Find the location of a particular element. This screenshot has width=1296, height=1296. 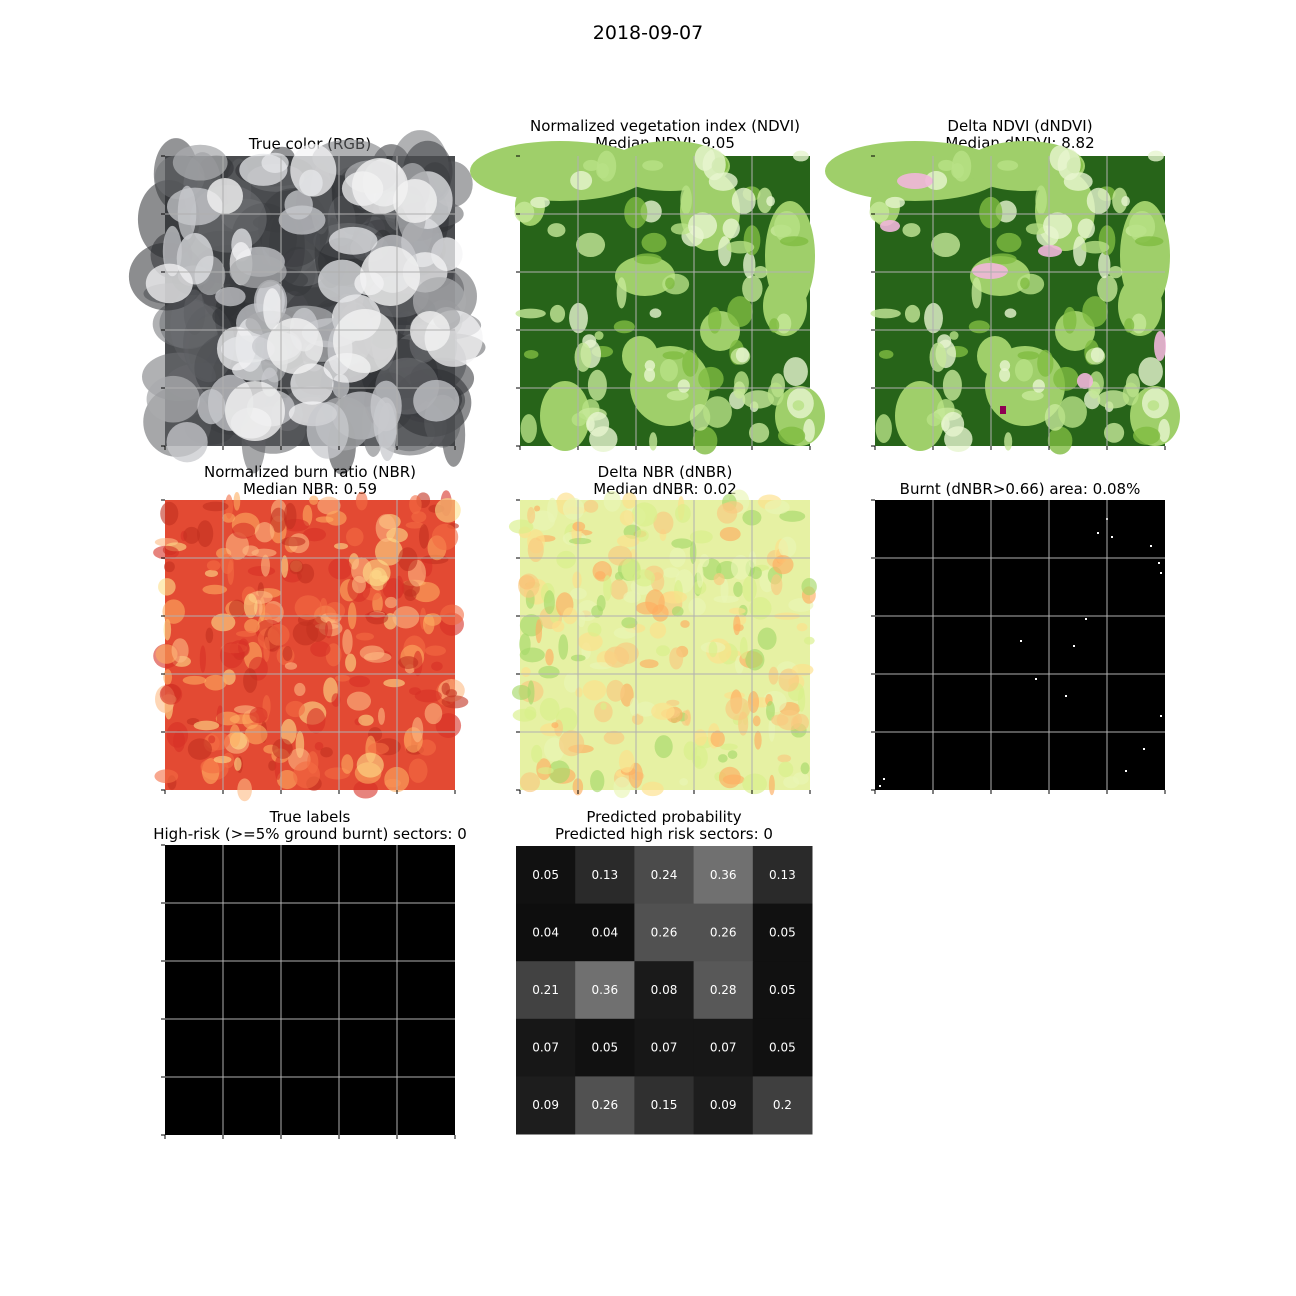

cloud is located at coordinates (295, 346).